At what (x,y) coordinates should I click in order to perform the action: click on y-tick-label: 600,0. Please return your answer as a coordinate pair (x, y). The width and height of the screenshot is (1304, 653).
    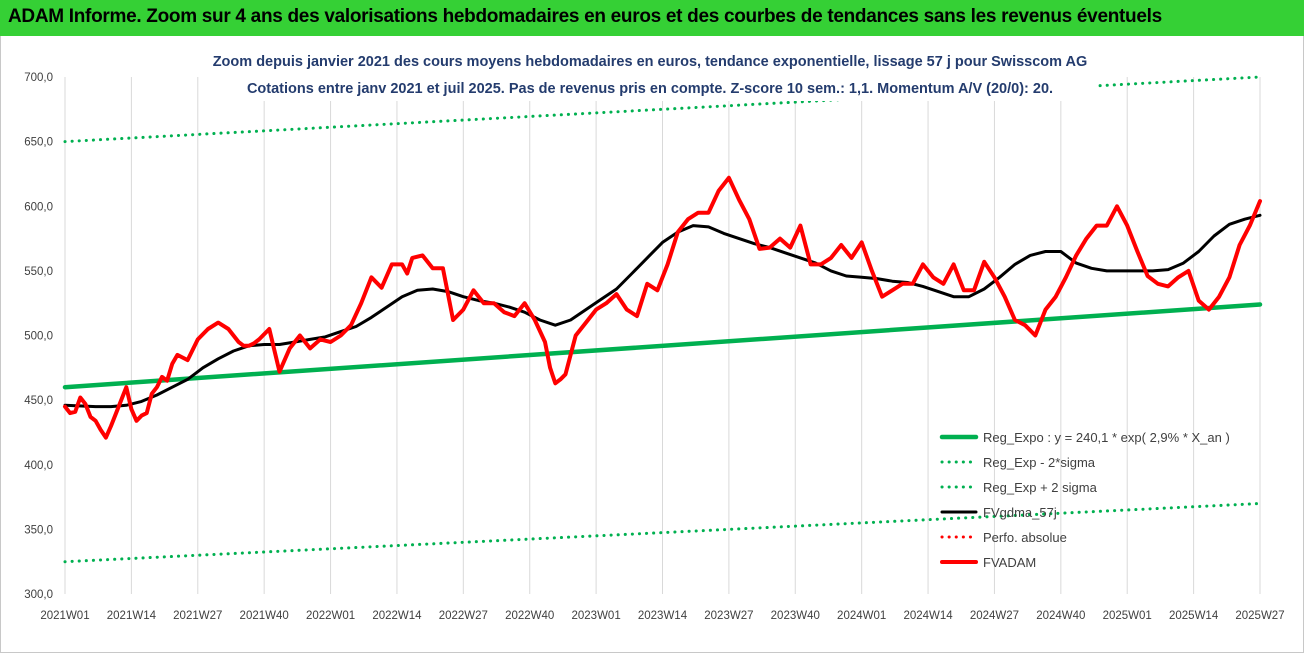
    Looking at the image, I should click on (38, 207).